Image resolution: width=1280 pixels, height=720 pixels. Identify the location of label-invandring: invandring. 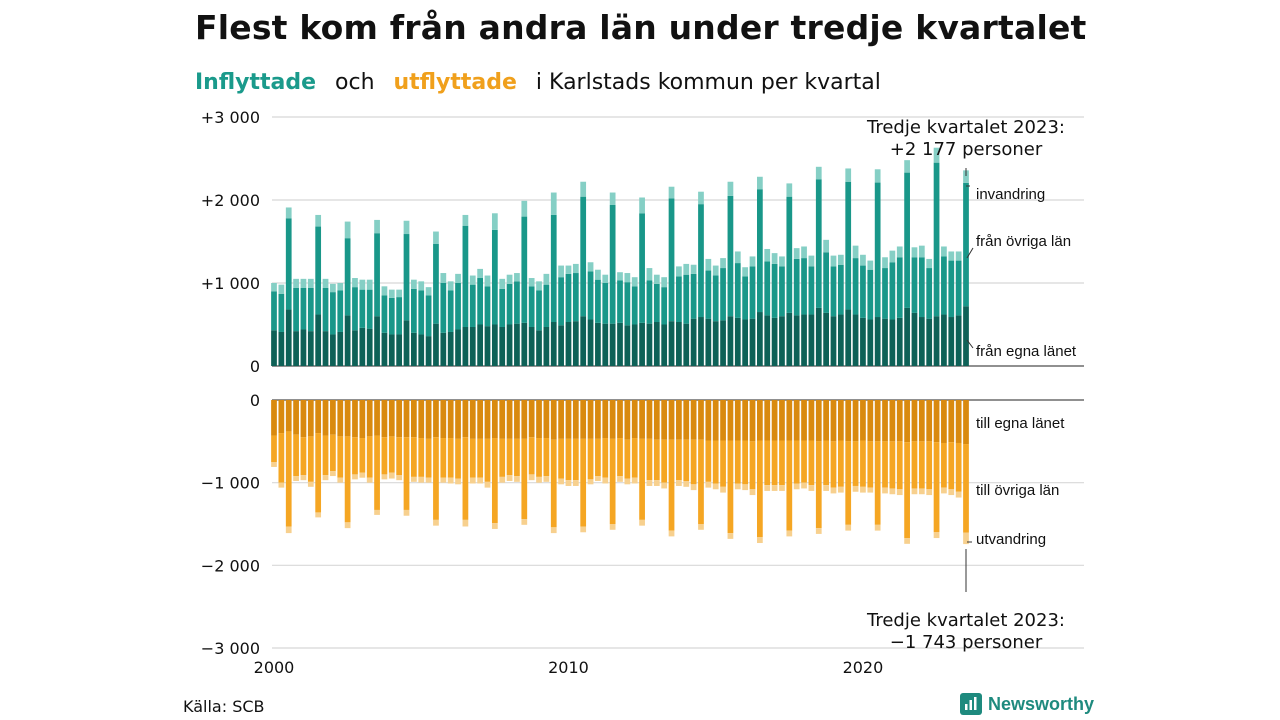
(1010, 194).